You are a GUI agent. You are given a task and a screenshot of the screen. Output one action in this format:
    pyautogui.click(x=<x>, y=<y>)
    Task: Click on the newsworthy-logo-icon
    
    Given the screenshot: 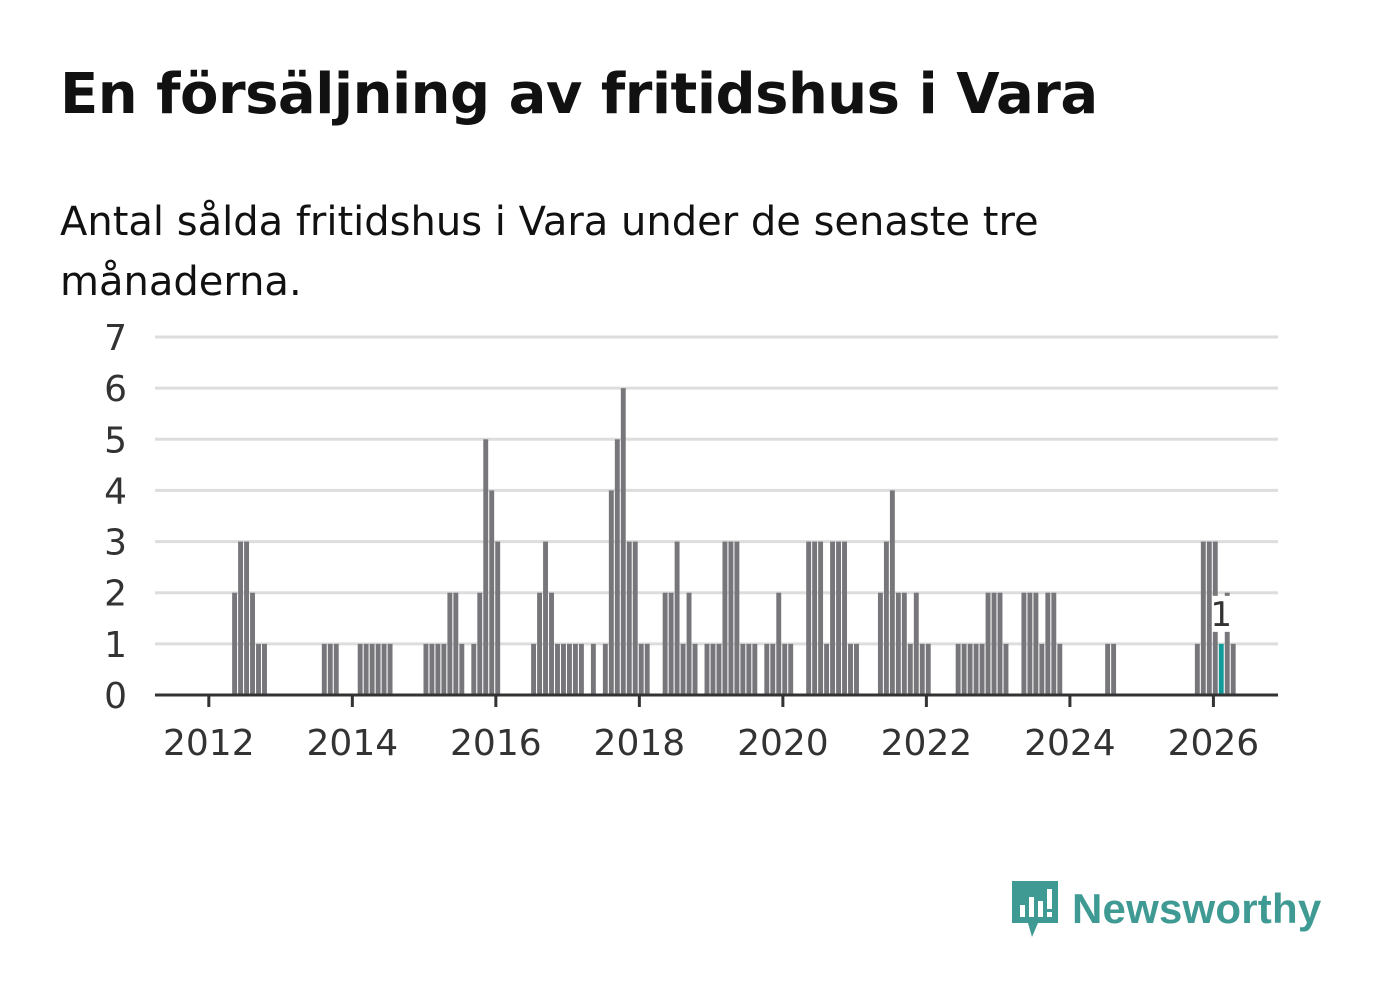 What is the action you would take?
    pyautogui.click(x=1035, y=909)
    